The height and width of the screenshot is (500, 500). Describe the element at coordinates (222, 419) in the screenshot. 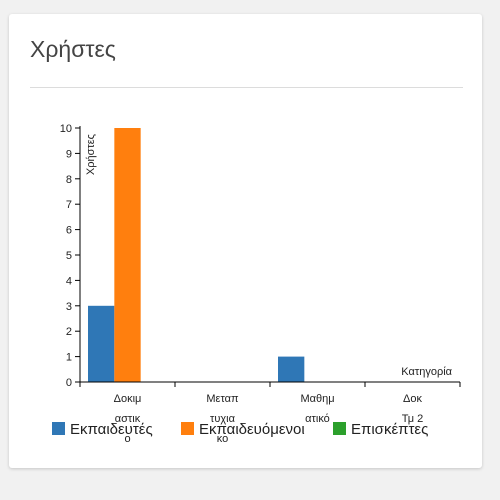

I see `x-tick-label: Μεταπ τυχια κο` at that location.